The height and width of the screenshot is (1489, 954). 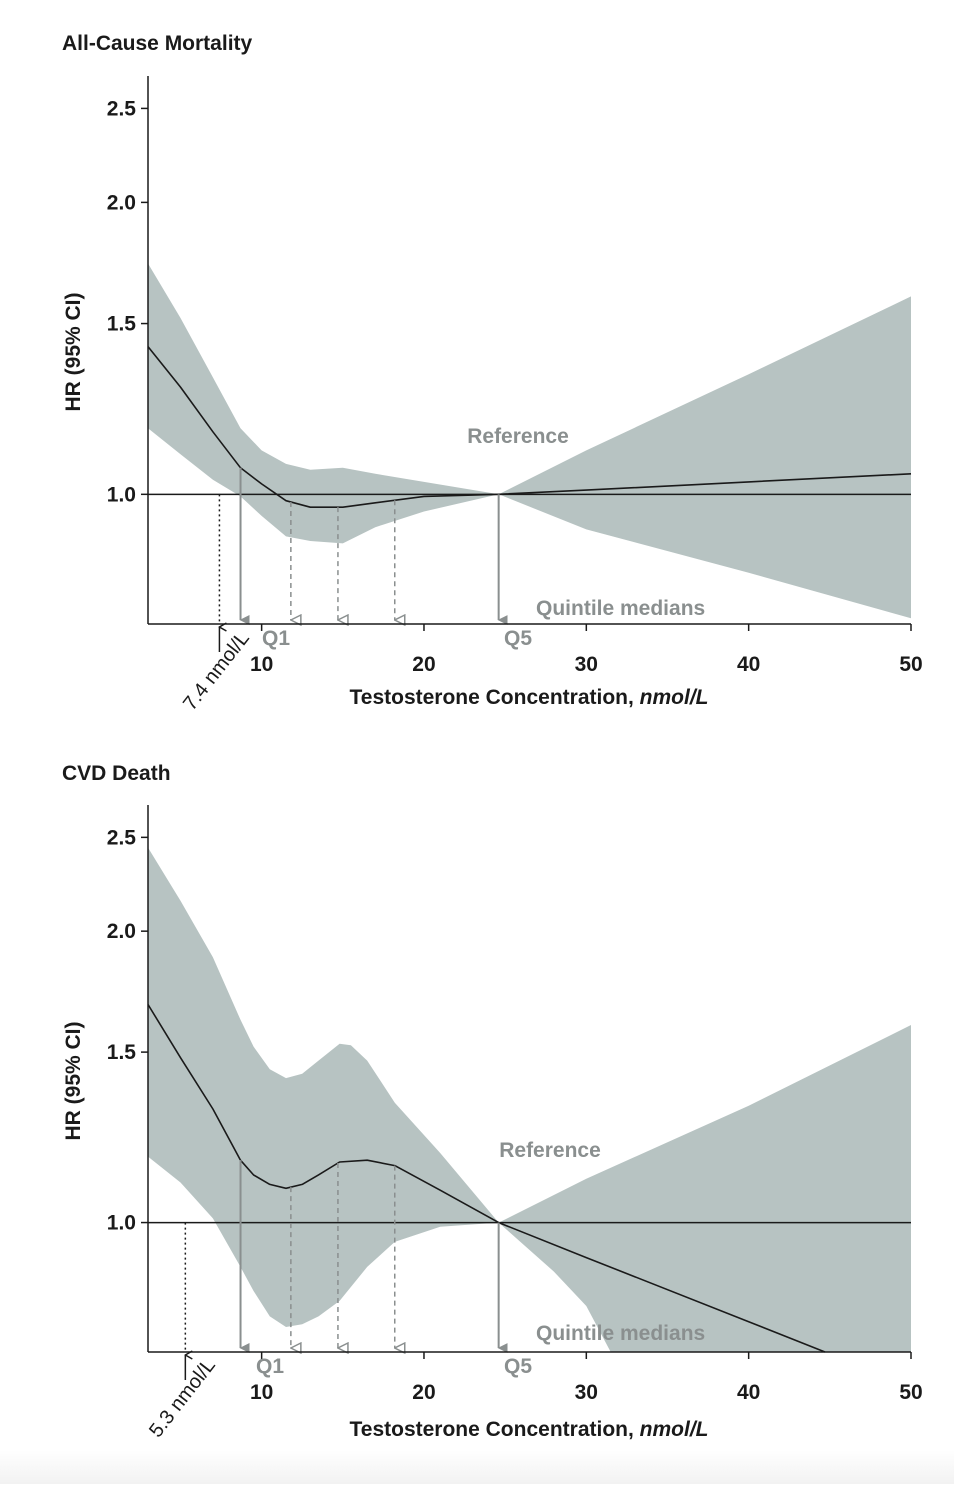 What do you see at coordinates (157, 43) in the screenshot?
I see `panel-title: All-Cause Mortality` at bounding box center [157, 43].